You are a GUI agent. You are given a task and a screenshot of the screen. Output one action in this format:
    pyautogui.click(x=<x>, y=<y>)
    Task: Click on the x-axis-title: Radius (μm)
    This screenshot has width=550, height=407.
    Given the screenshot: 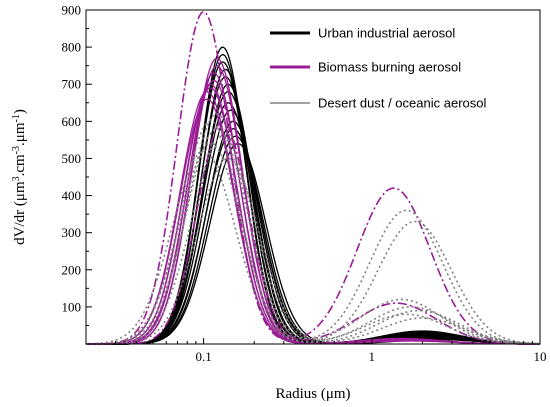 What is the action you would take?
    pyautogui.click(x=312, y=394)
    